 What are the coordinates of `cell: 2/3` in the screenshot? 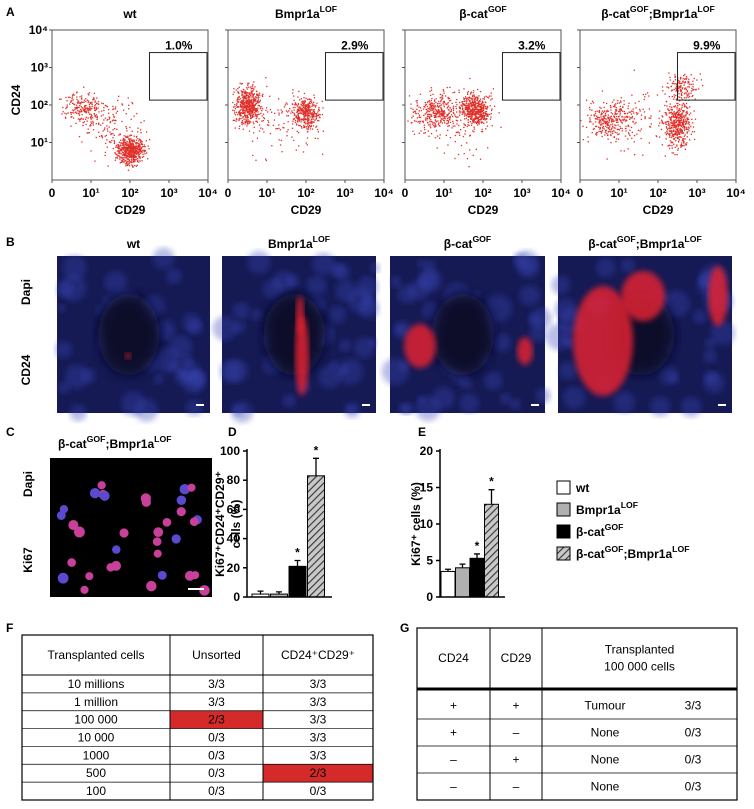 It's located at (318, 773).